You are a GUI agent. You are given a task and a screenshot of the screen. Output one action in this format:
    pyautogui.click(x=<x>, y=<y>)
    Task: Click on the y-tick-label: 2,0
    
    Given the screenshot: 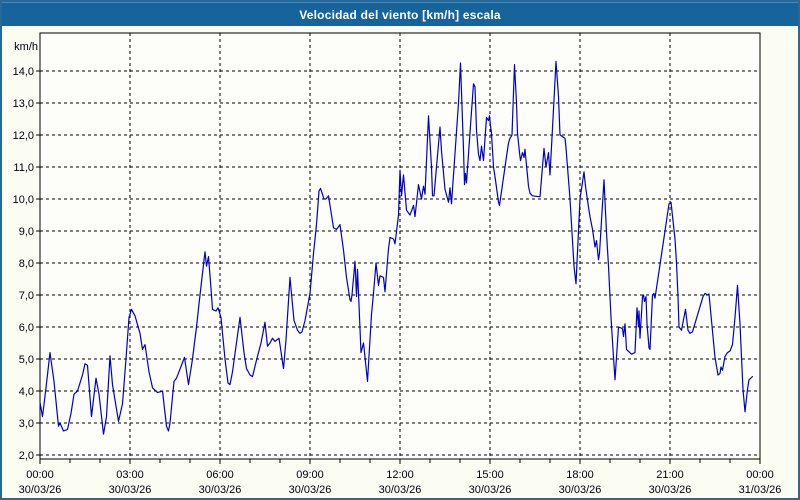 What is the action you would take?
    pyautogui.click(x=26, y=456)
    